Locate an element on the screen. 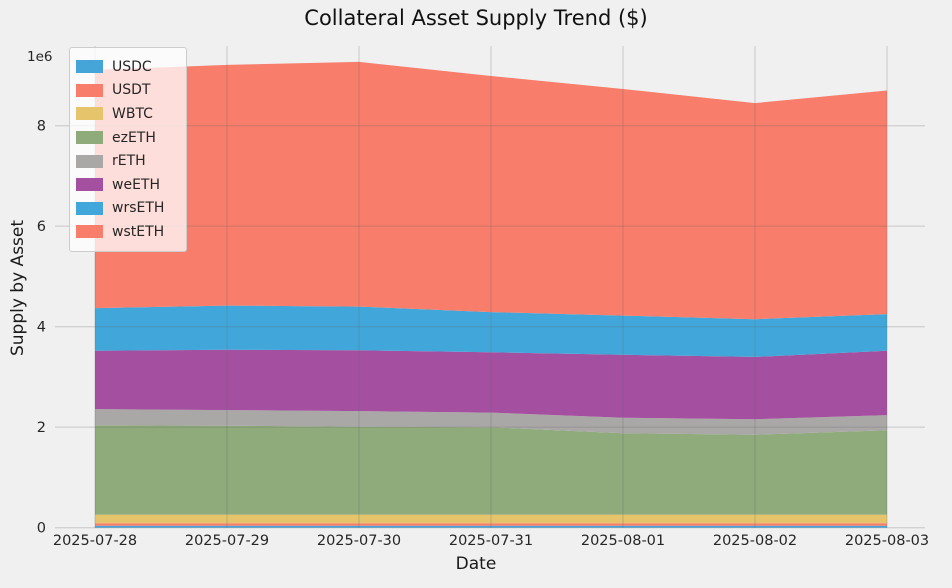 The height and width of the screenshot is (588, 952). y-axis-offset-label: 1e6 is located at coordinates (40, 57).